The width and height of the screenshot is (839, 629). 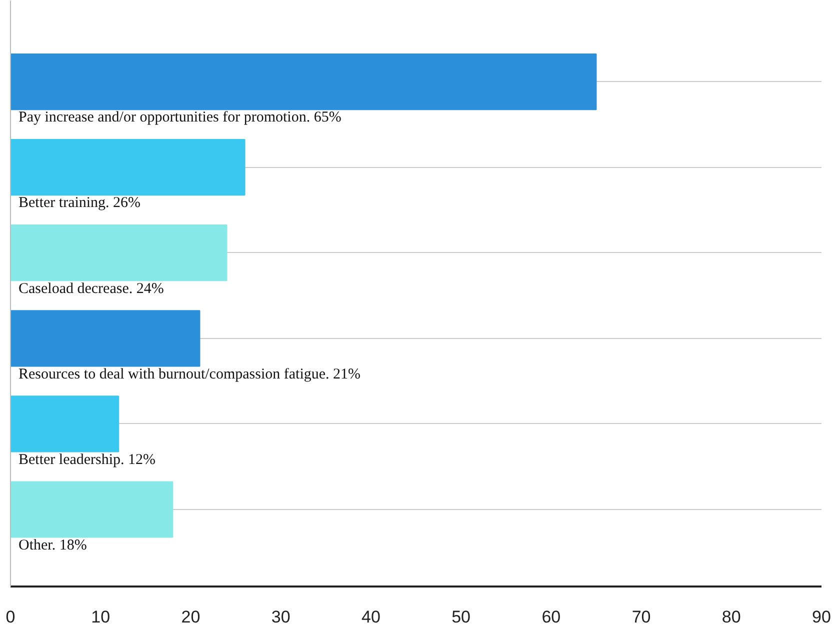 I want to click on x-tick-label: 50, so click(x=461, y=617).